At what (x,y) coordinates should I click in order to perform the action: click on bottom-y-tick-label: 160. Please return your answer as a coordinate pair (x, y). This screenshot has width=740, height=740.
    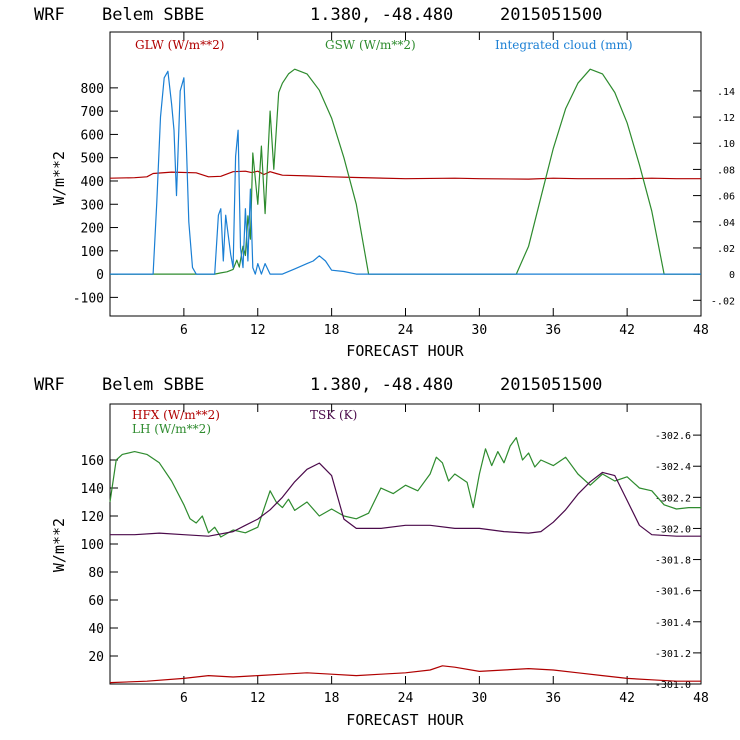
    Looking at the image, I should click on (92, 461).